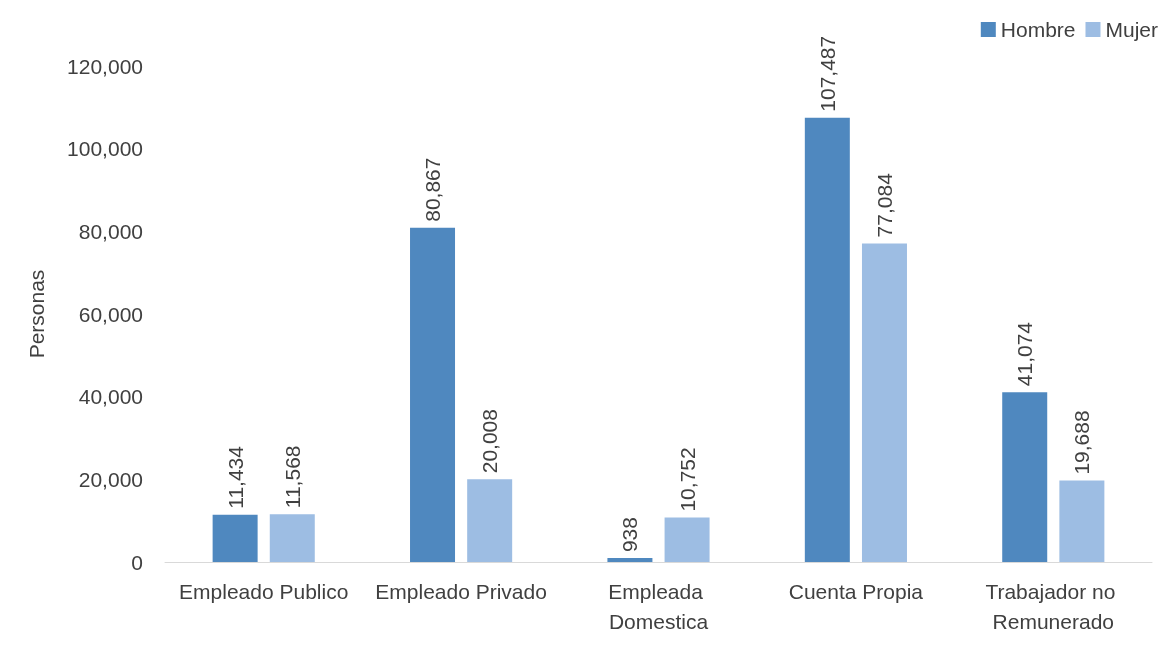  What do you see at coordinates (105, 66) in the screenshot?
I see `y-tick-label: 120,000` at bounding box center [105, 66].